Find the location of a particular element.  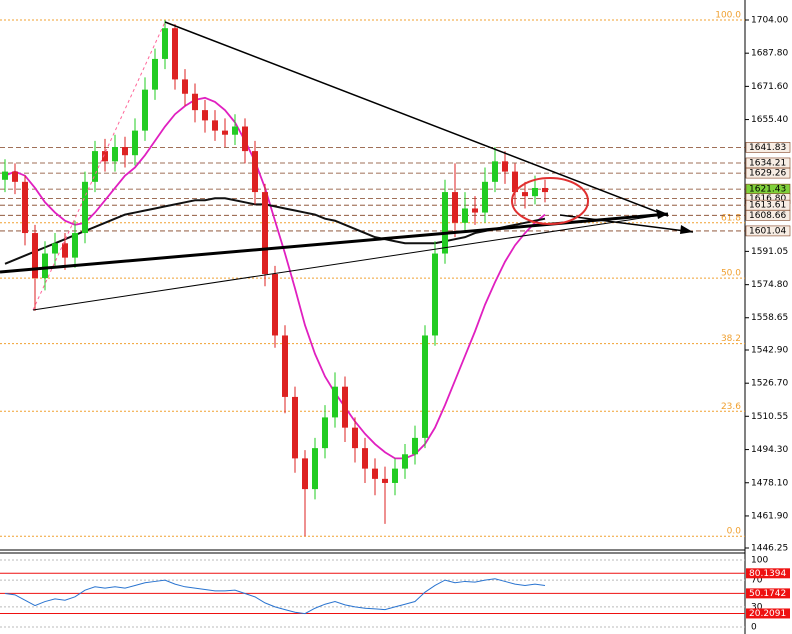

y-tick-label: 1542.90 is located at coordinates (769, 351).